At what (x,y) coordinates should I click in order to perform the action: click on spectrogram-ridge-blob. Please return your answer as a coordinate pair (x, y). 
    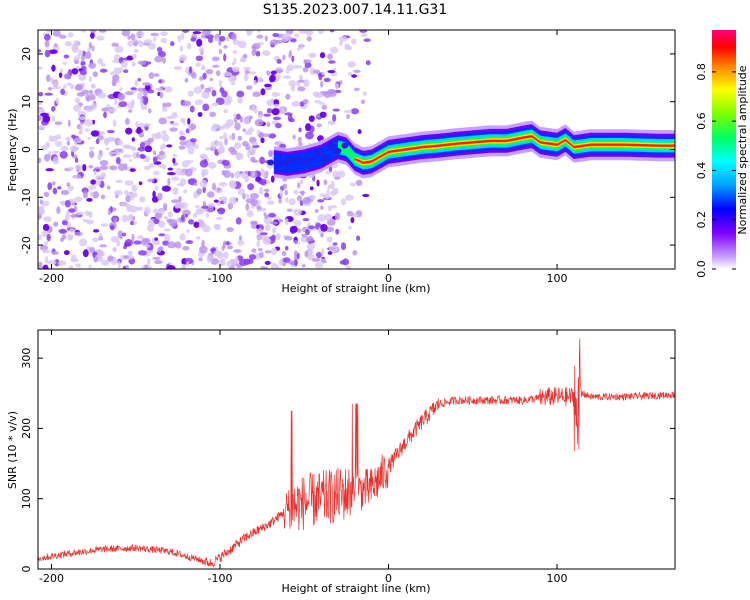
    Looking at the image, I should click on (284, 163).